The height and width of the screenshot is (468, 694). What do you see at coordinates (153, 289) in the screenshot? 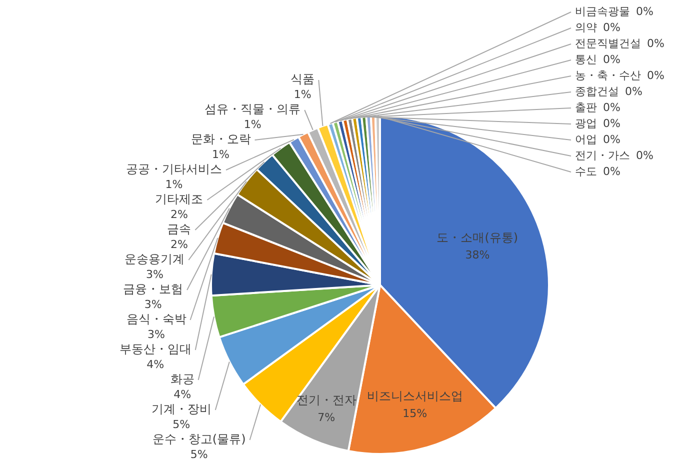
I see `slice-label: 금융・보험` at bounding box center [153, 289].